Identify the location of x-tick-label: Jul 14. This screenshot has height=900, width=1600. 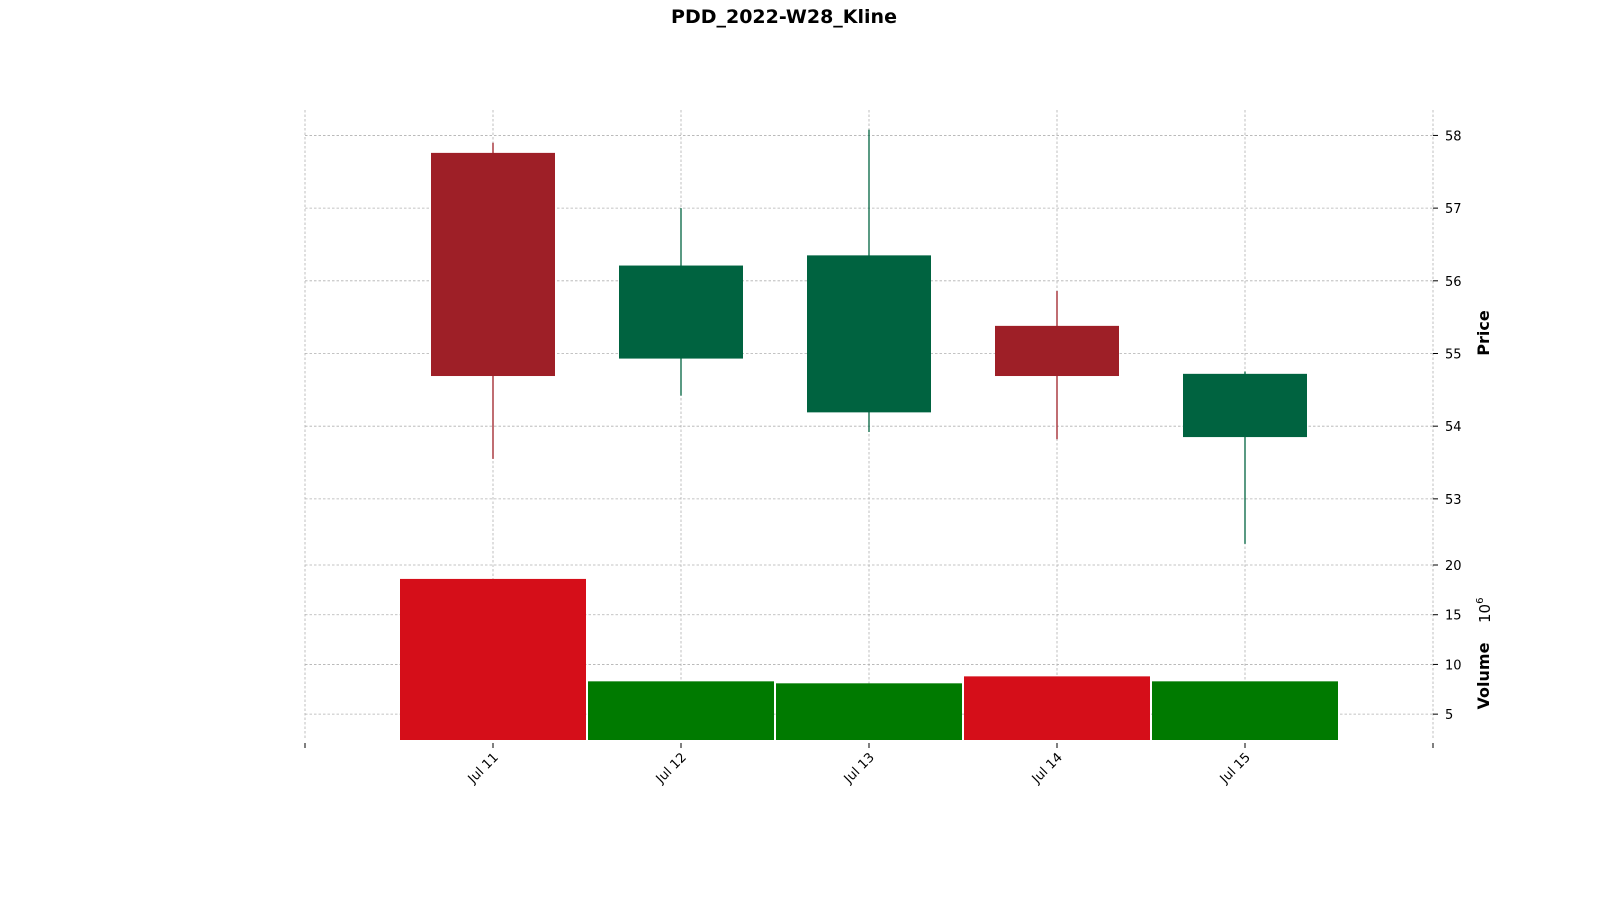
(1047, 768).